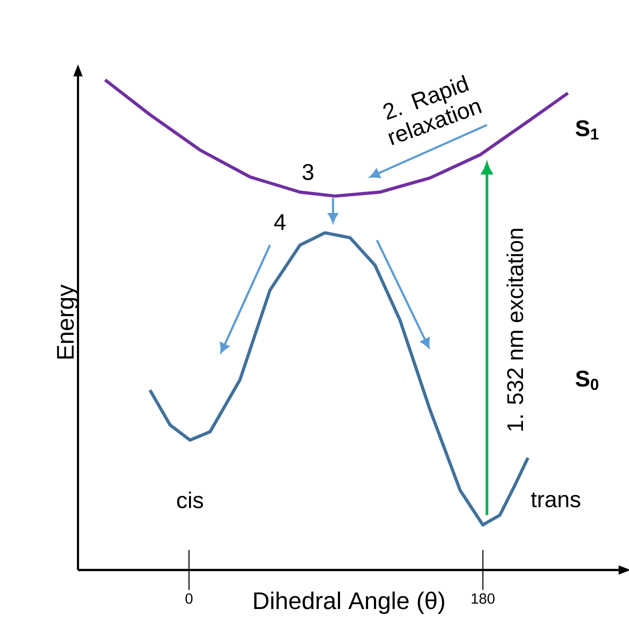 The image size is (629, 636). I want to click on text: S$_{0}$, so click(587, 380).